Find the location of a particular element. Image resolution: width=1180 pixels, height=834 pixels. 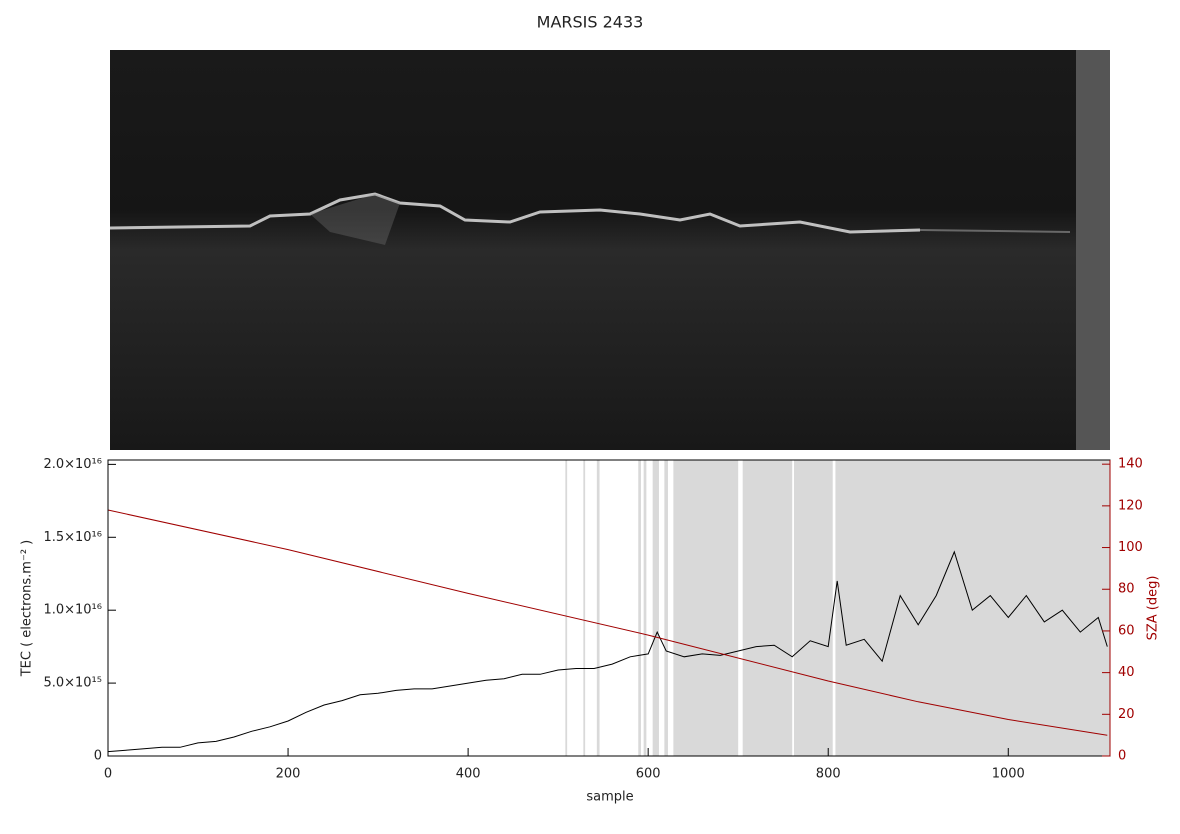

y-tick-label: 5.0×10¹⁵ is located at coordinates (72, 683).